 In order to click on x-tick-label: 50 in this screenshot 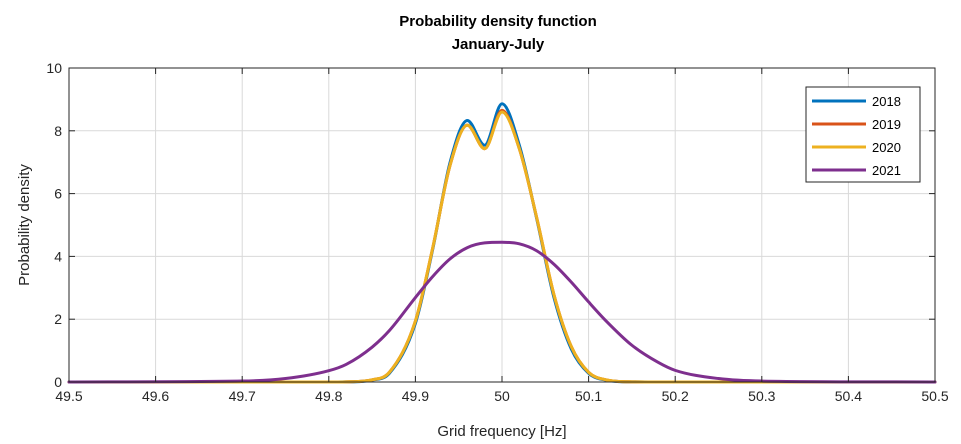, I will do `click(502, 396)`.